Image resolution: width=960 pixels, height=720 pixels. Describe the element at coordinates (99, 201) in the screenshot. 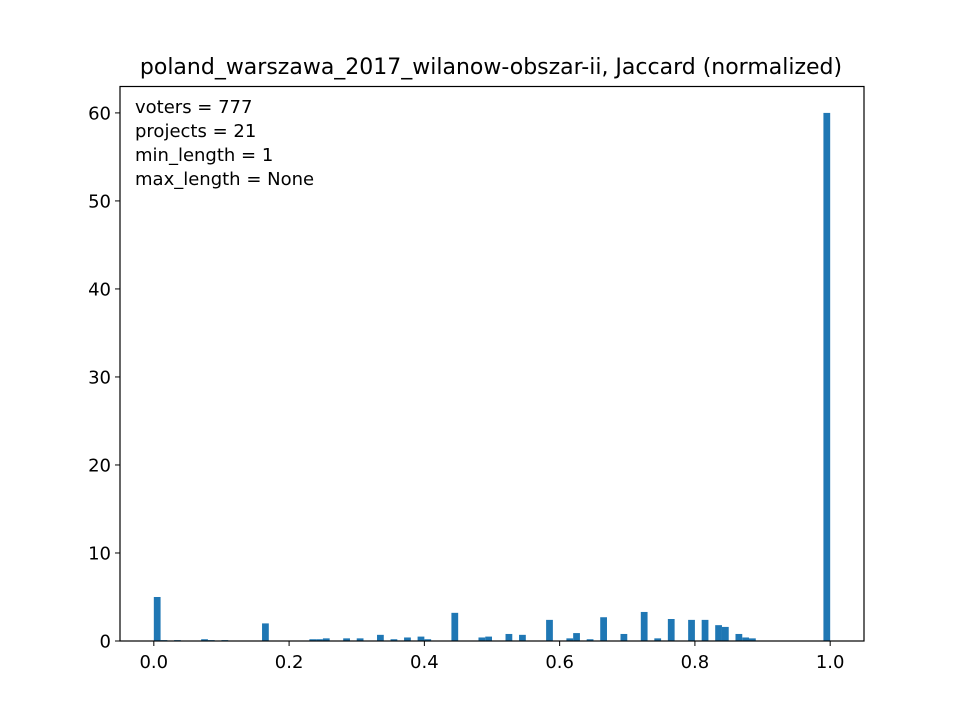

I see `y-tick-label: 50` at that location.